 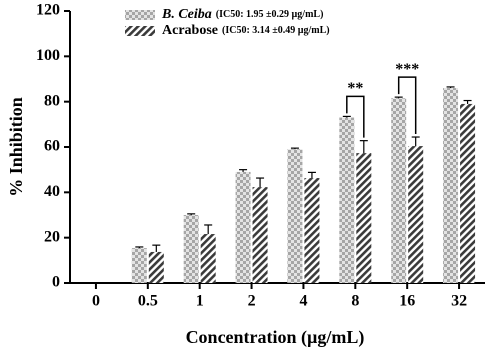 I want to click on y-tick-label: 80, so click(x=52, y=100).